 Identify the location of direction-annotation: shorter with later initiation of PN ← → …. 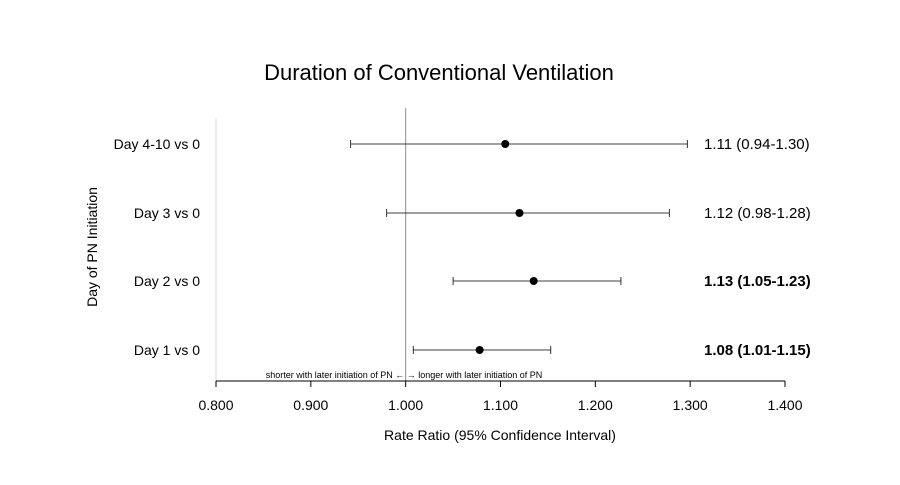
(404, 375).